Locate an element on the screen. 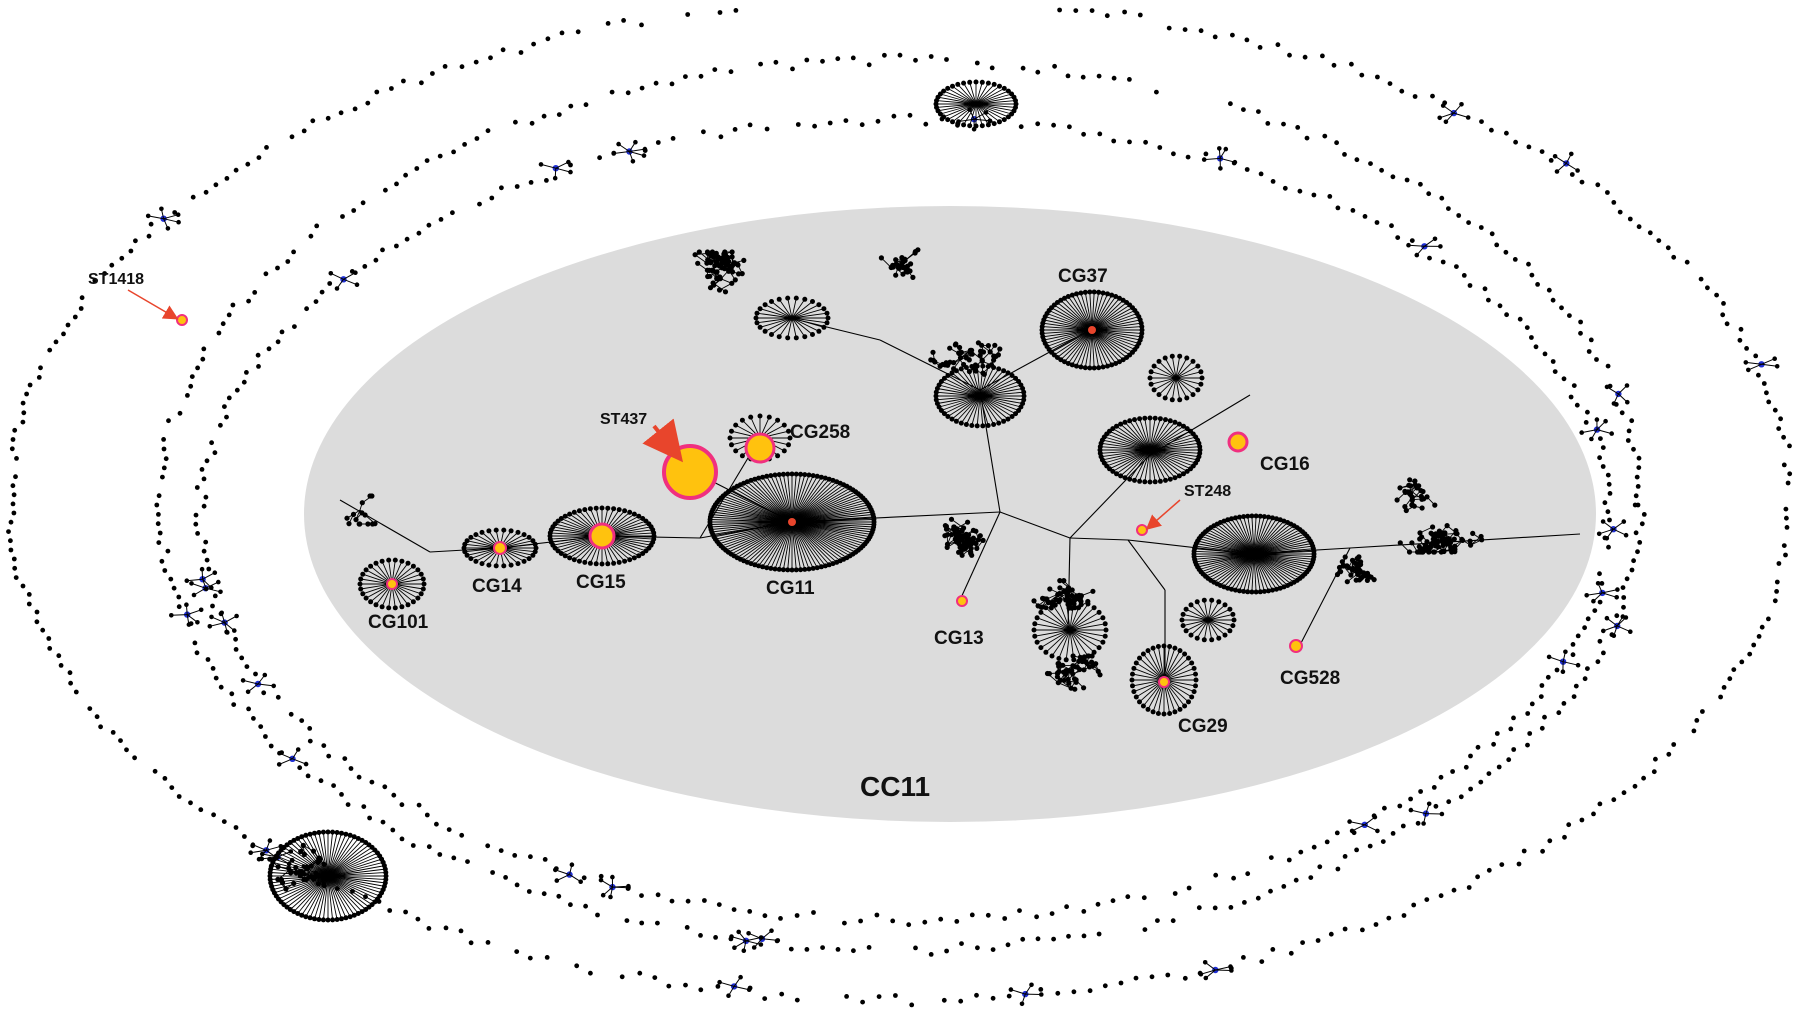 This screenshot has height=1026, width=1798. cluster-south-lower-node is located at coordinates (1080, 657).